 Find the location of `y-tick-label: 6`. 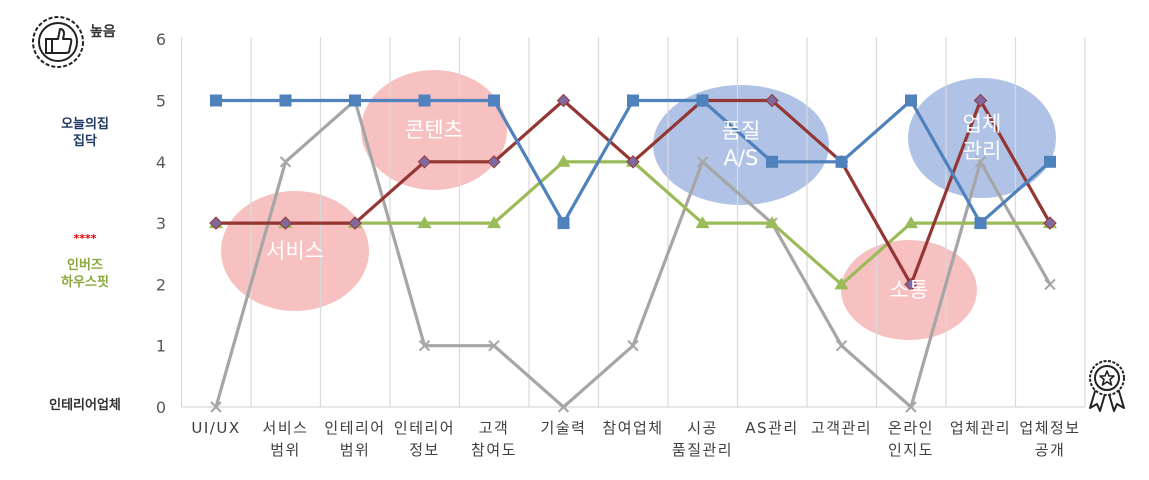

y-tick-label: 6 is located at coordinates (161, 39).